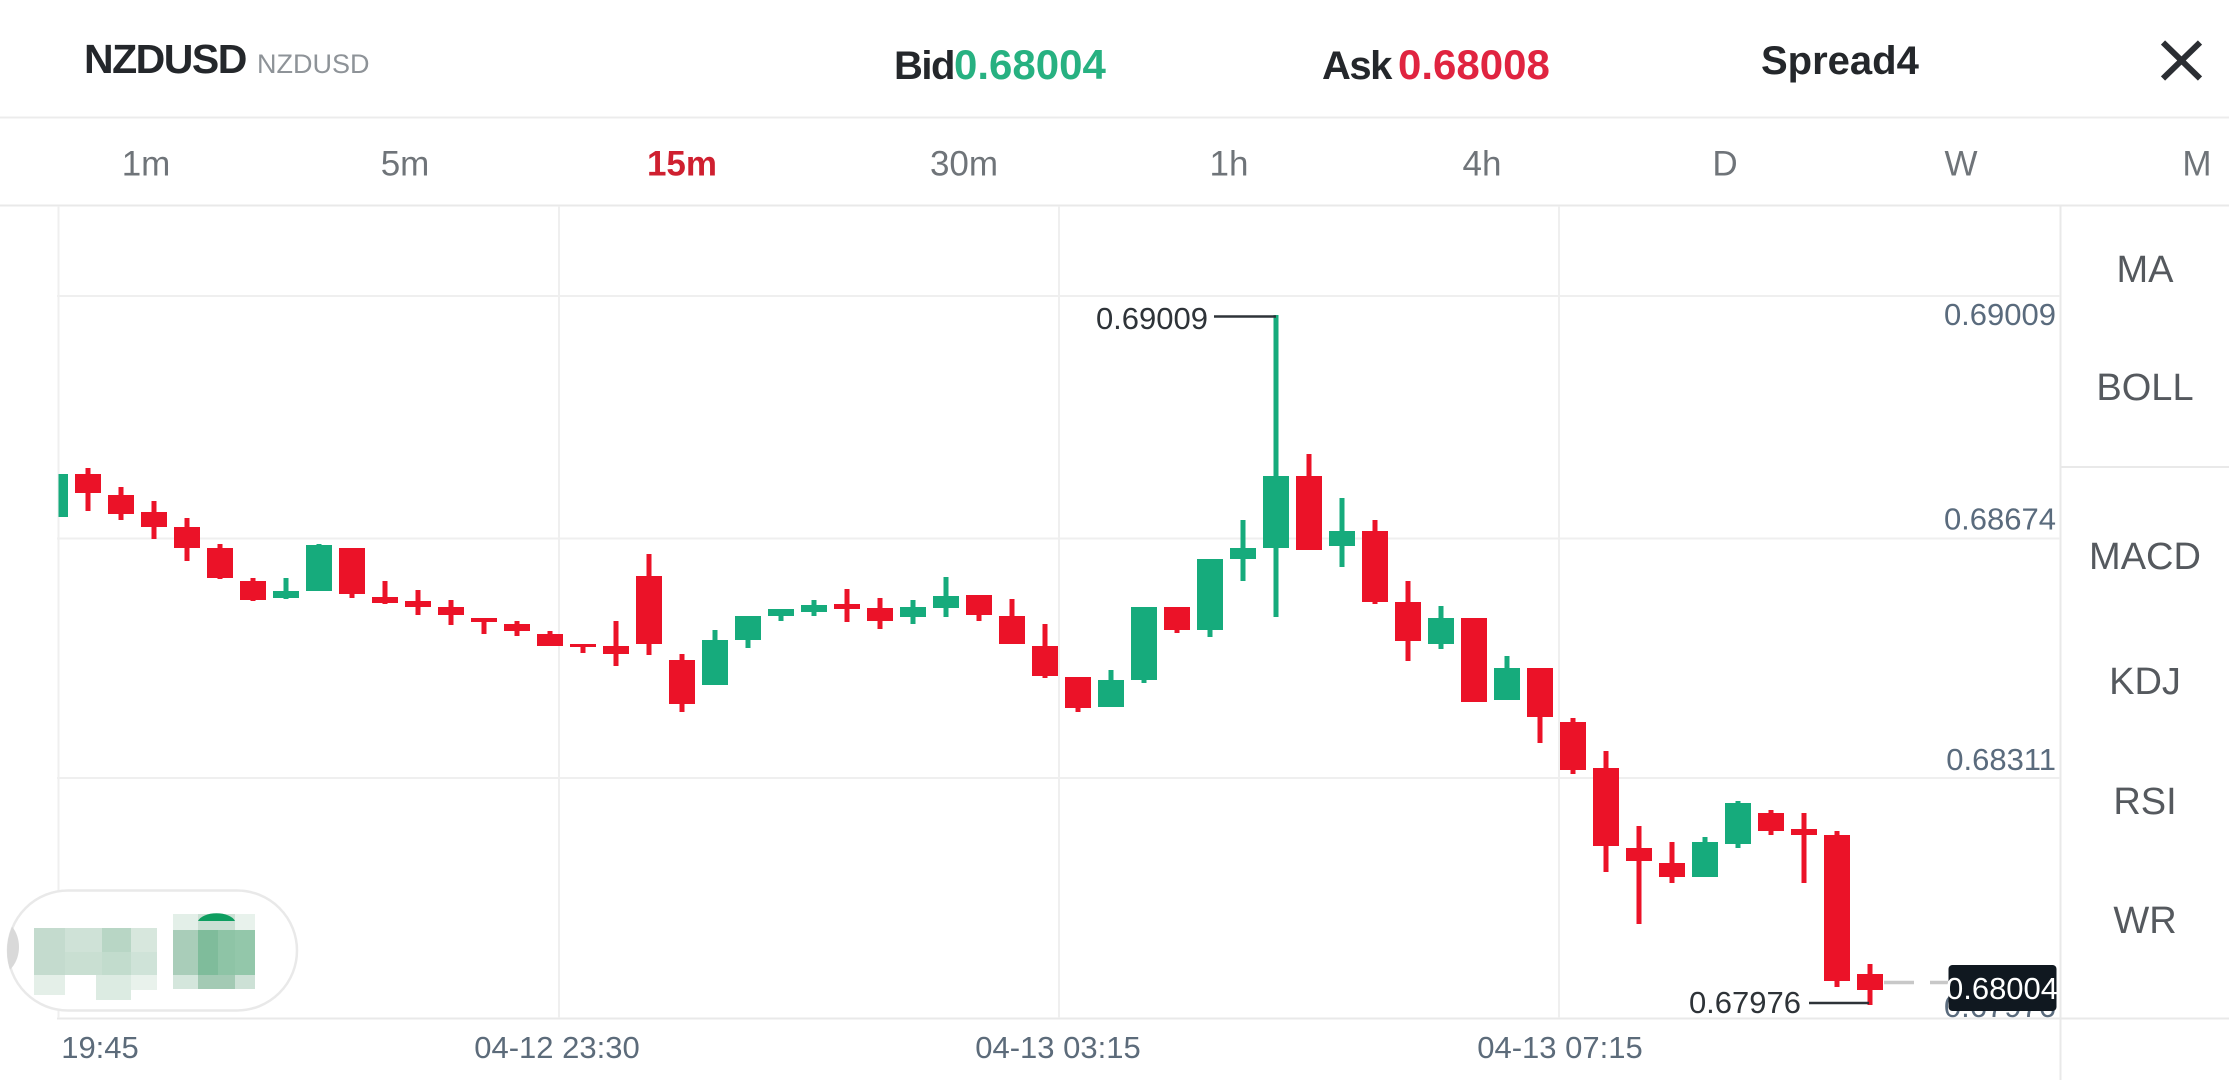 The width and height of the screenshot is (2229, 1080). Describe the element at coordinates (100, 1047) in the screenshot. I see `svg-text: 19:45` at that location.